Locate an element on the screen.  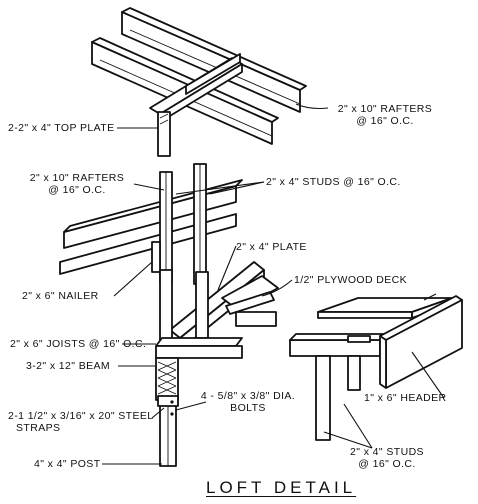
leader-straps is located at coordinates (158, 413).